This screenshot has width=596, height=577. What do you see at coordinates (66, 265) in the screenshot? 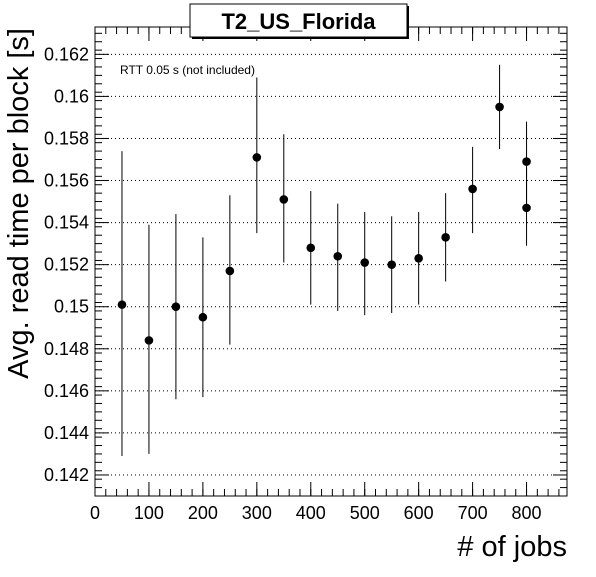
I see `y-tick-label: 0.152` at bounding box center [66, 265].